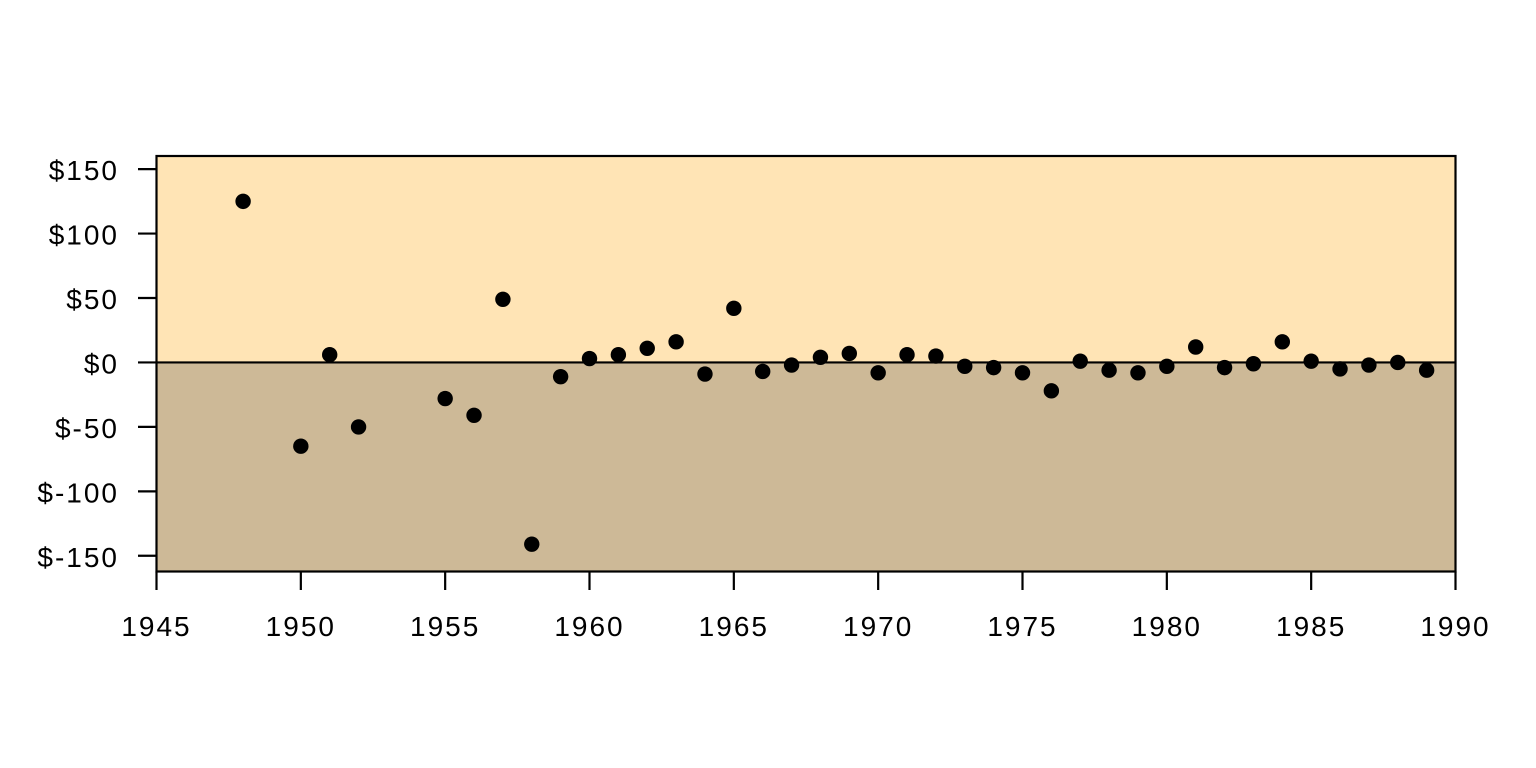 This screenshot has width=1536, height=768. What do you see at coordinates (1311, 626) in the screenshot?
I see `x-tick-label: 1985` at bounding box center [1311, 626].